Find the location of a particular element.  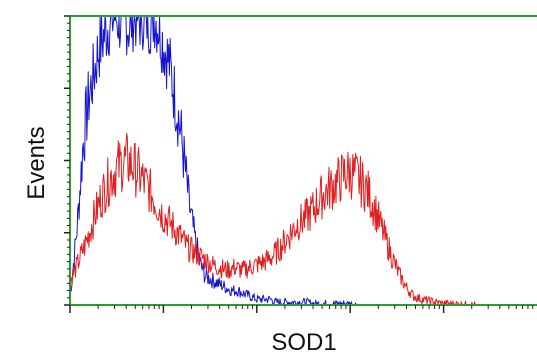

x-axis-label: SOD1 is located at coordinates (303, 342).